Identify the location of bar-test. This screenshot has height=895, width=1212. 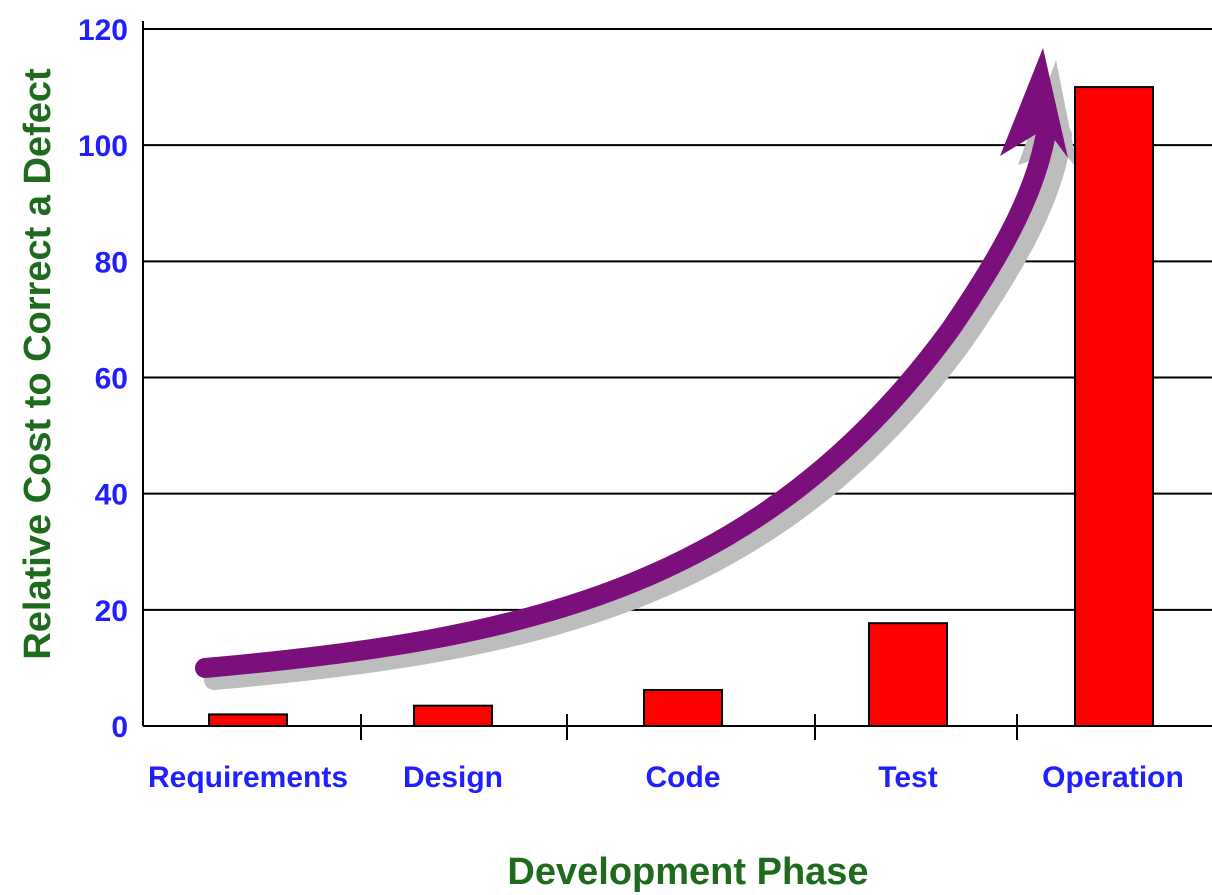
(908, 675).